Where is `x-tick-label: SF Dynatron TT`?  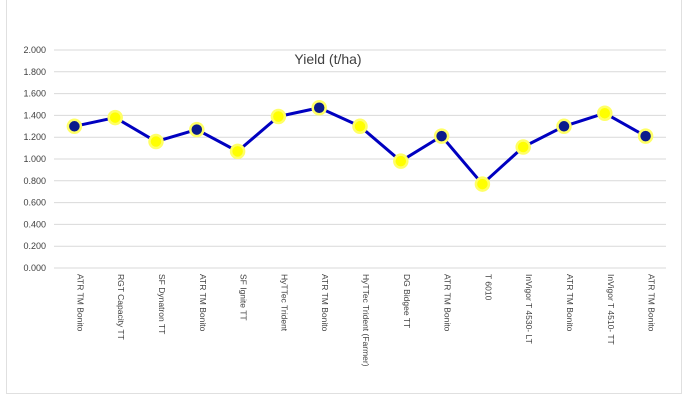 x-tick-label: SF Dynatron TT is located at coordinates (162, 304).